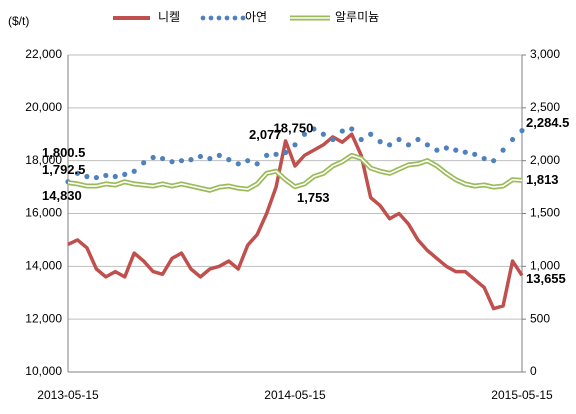  What do you see at coordinates (43, 371) in the screenshot?
I see `y-tick-label: 10,000` at bounding box center [43, 371].